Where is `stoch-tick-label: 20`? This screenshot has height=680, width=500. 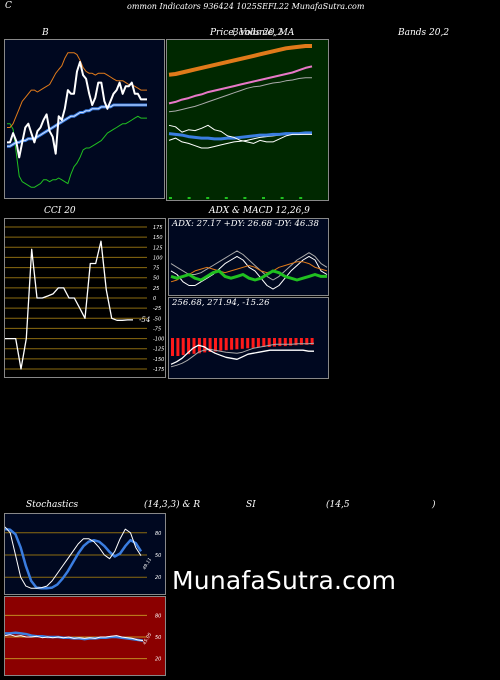 stoch-tick-label: 20 is located at coordinates (158, 578).